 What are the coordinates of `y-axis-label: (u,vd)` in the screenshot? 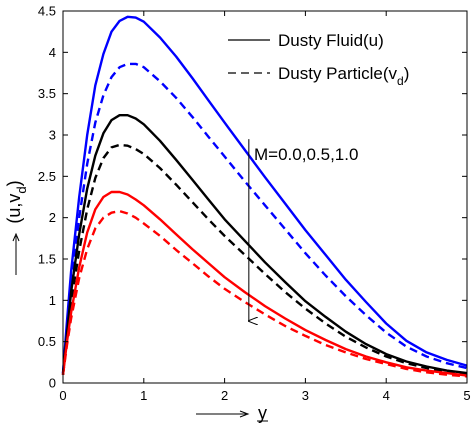 It's located at (16, 201).